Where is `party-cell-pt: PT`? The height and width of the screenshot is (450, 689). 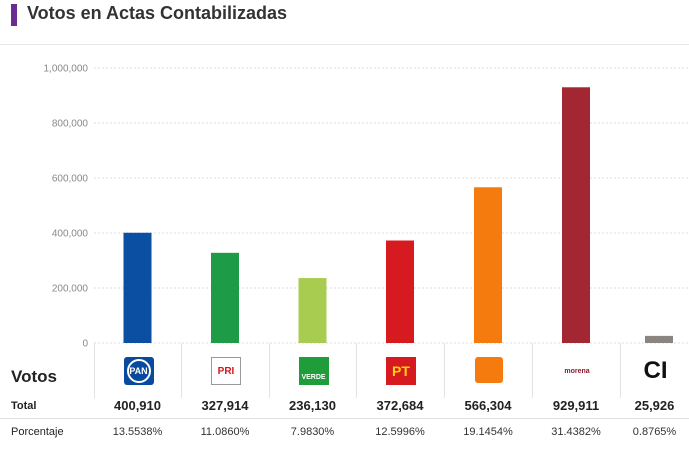 party-cell-pt: PT is located at coordinates (400, 370).